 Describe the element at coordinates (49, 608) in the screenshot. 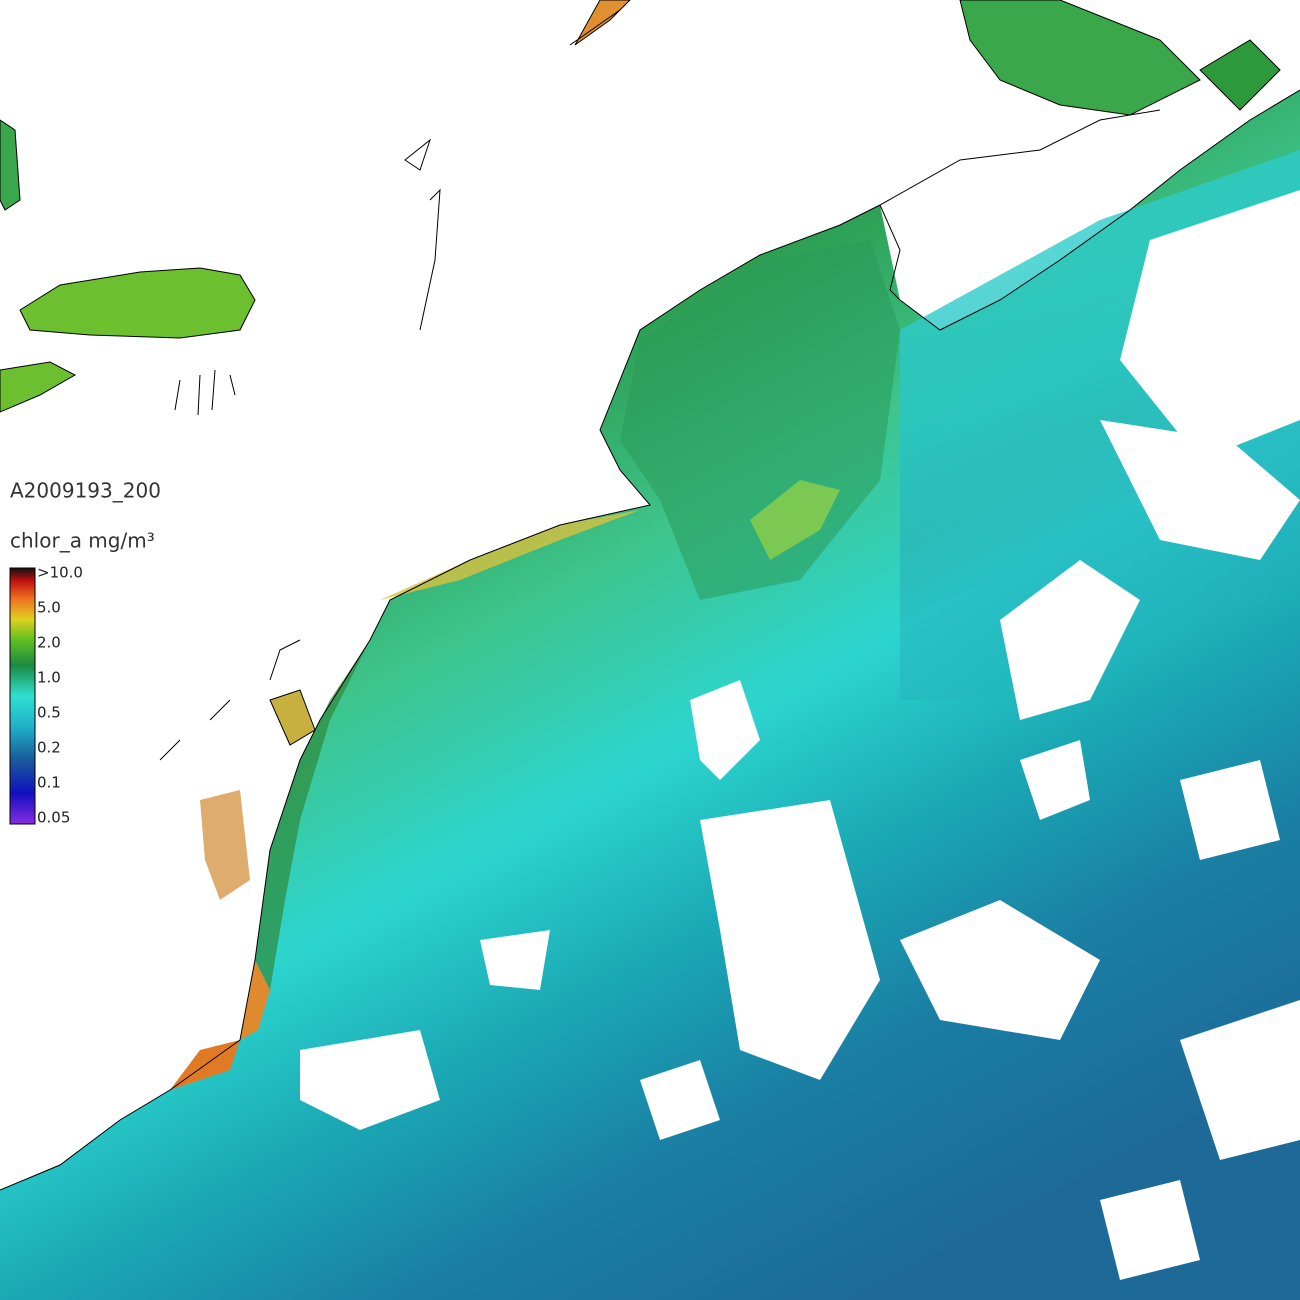

I see `colorbar-tick-label: 5.0` at that location.